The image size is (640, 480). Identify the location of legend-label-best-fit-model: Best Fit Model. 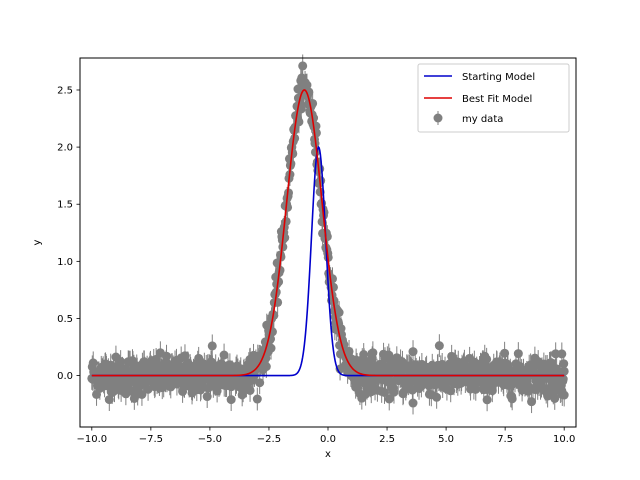
(497, 99).